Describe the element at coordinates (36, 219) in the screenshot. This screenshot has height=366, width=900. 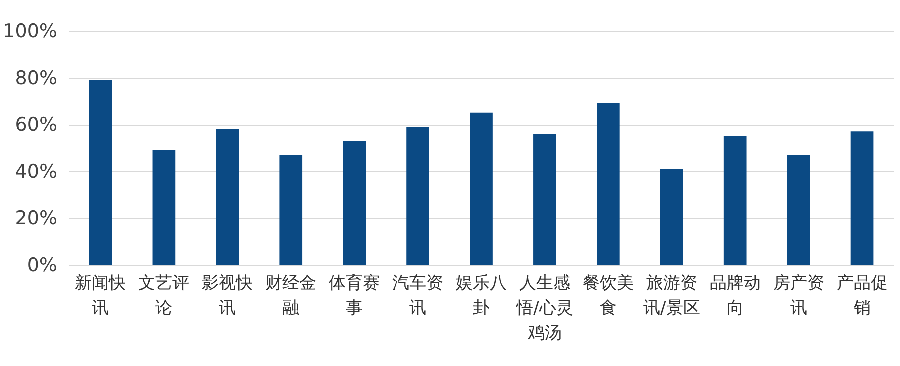
I see `y-tick-label: 20%` at that location.